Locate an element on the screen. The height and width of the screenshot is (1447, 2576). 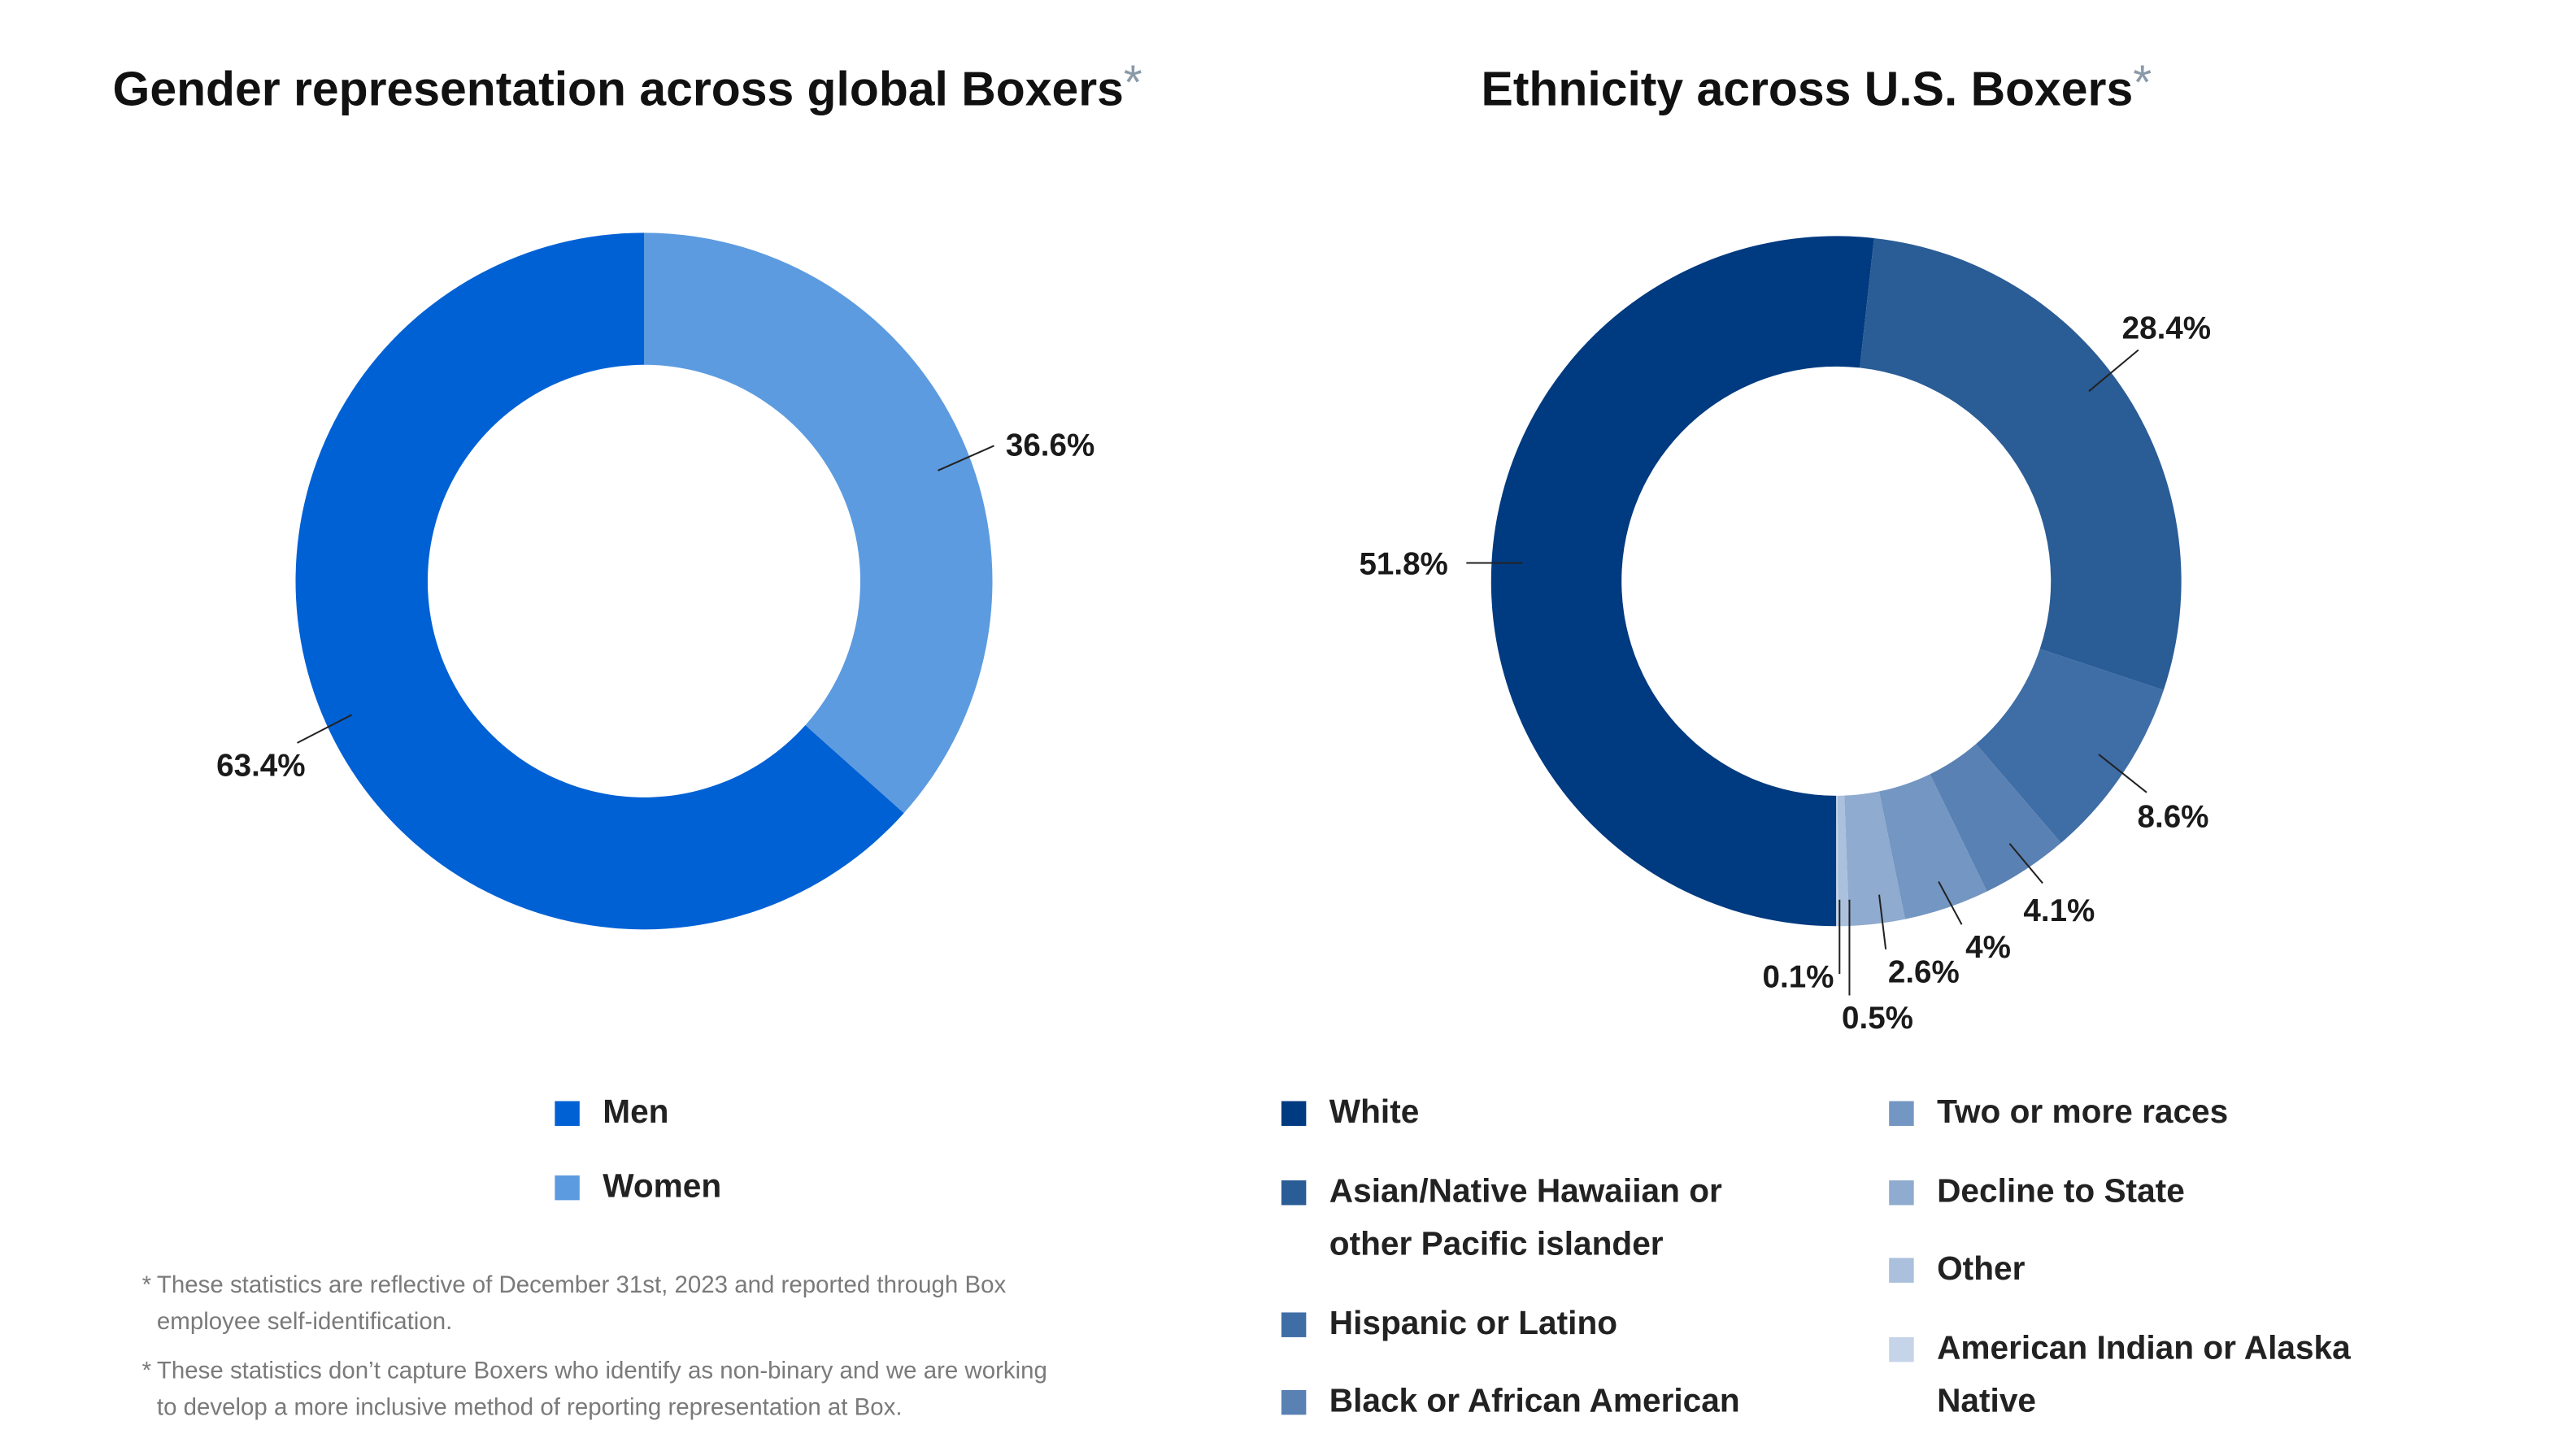
value-label: 36.6% is located at coordinates (1050, 445).